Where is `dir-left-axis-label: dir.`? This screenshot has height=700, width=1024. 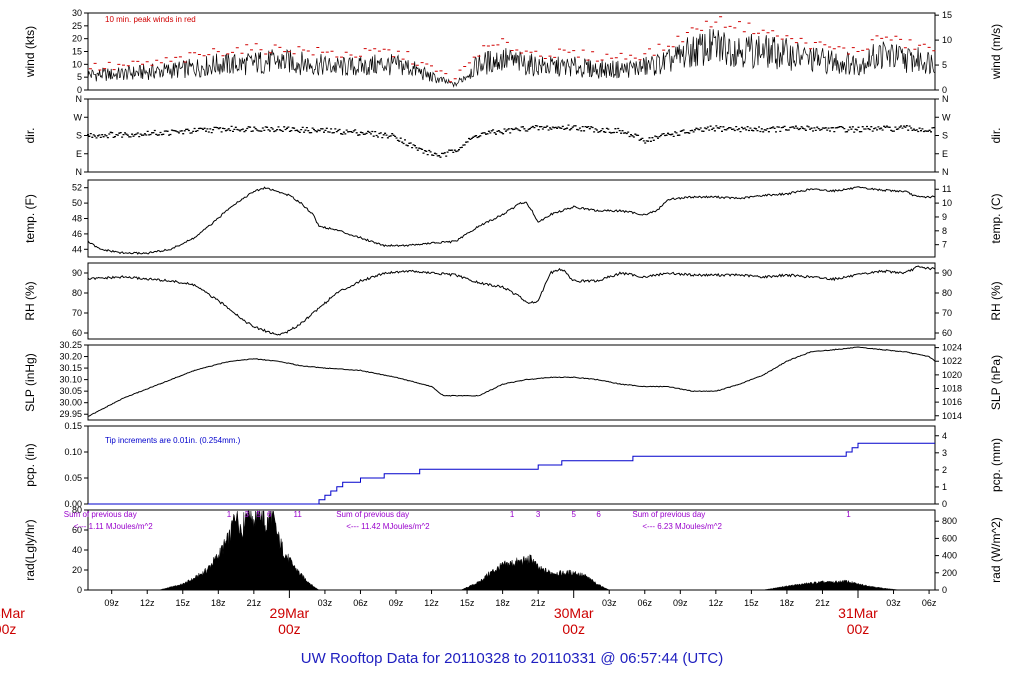
dir-left-axis-label: dir. is located at coordinates (30, 135).